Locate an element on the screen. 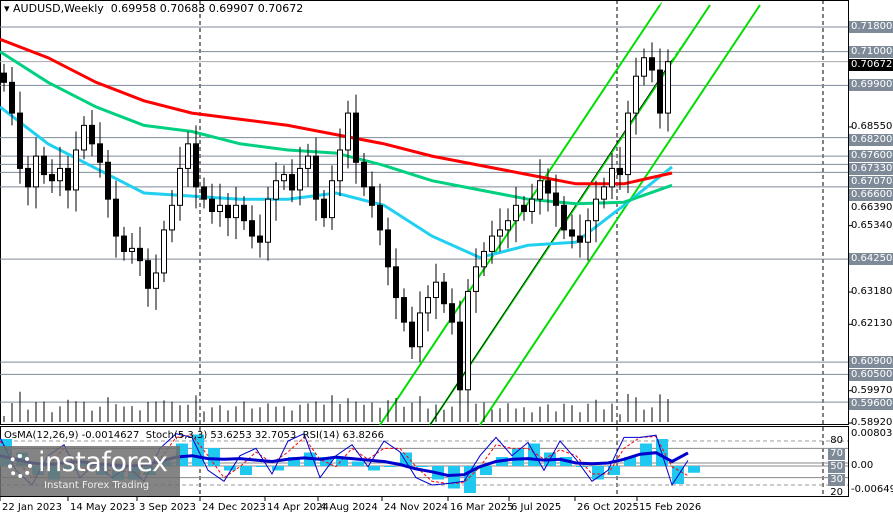 The height and width of the screenshot is (519, 893). date-tick-label: 15 Feb 2026 is located at coordinates (670, 507).